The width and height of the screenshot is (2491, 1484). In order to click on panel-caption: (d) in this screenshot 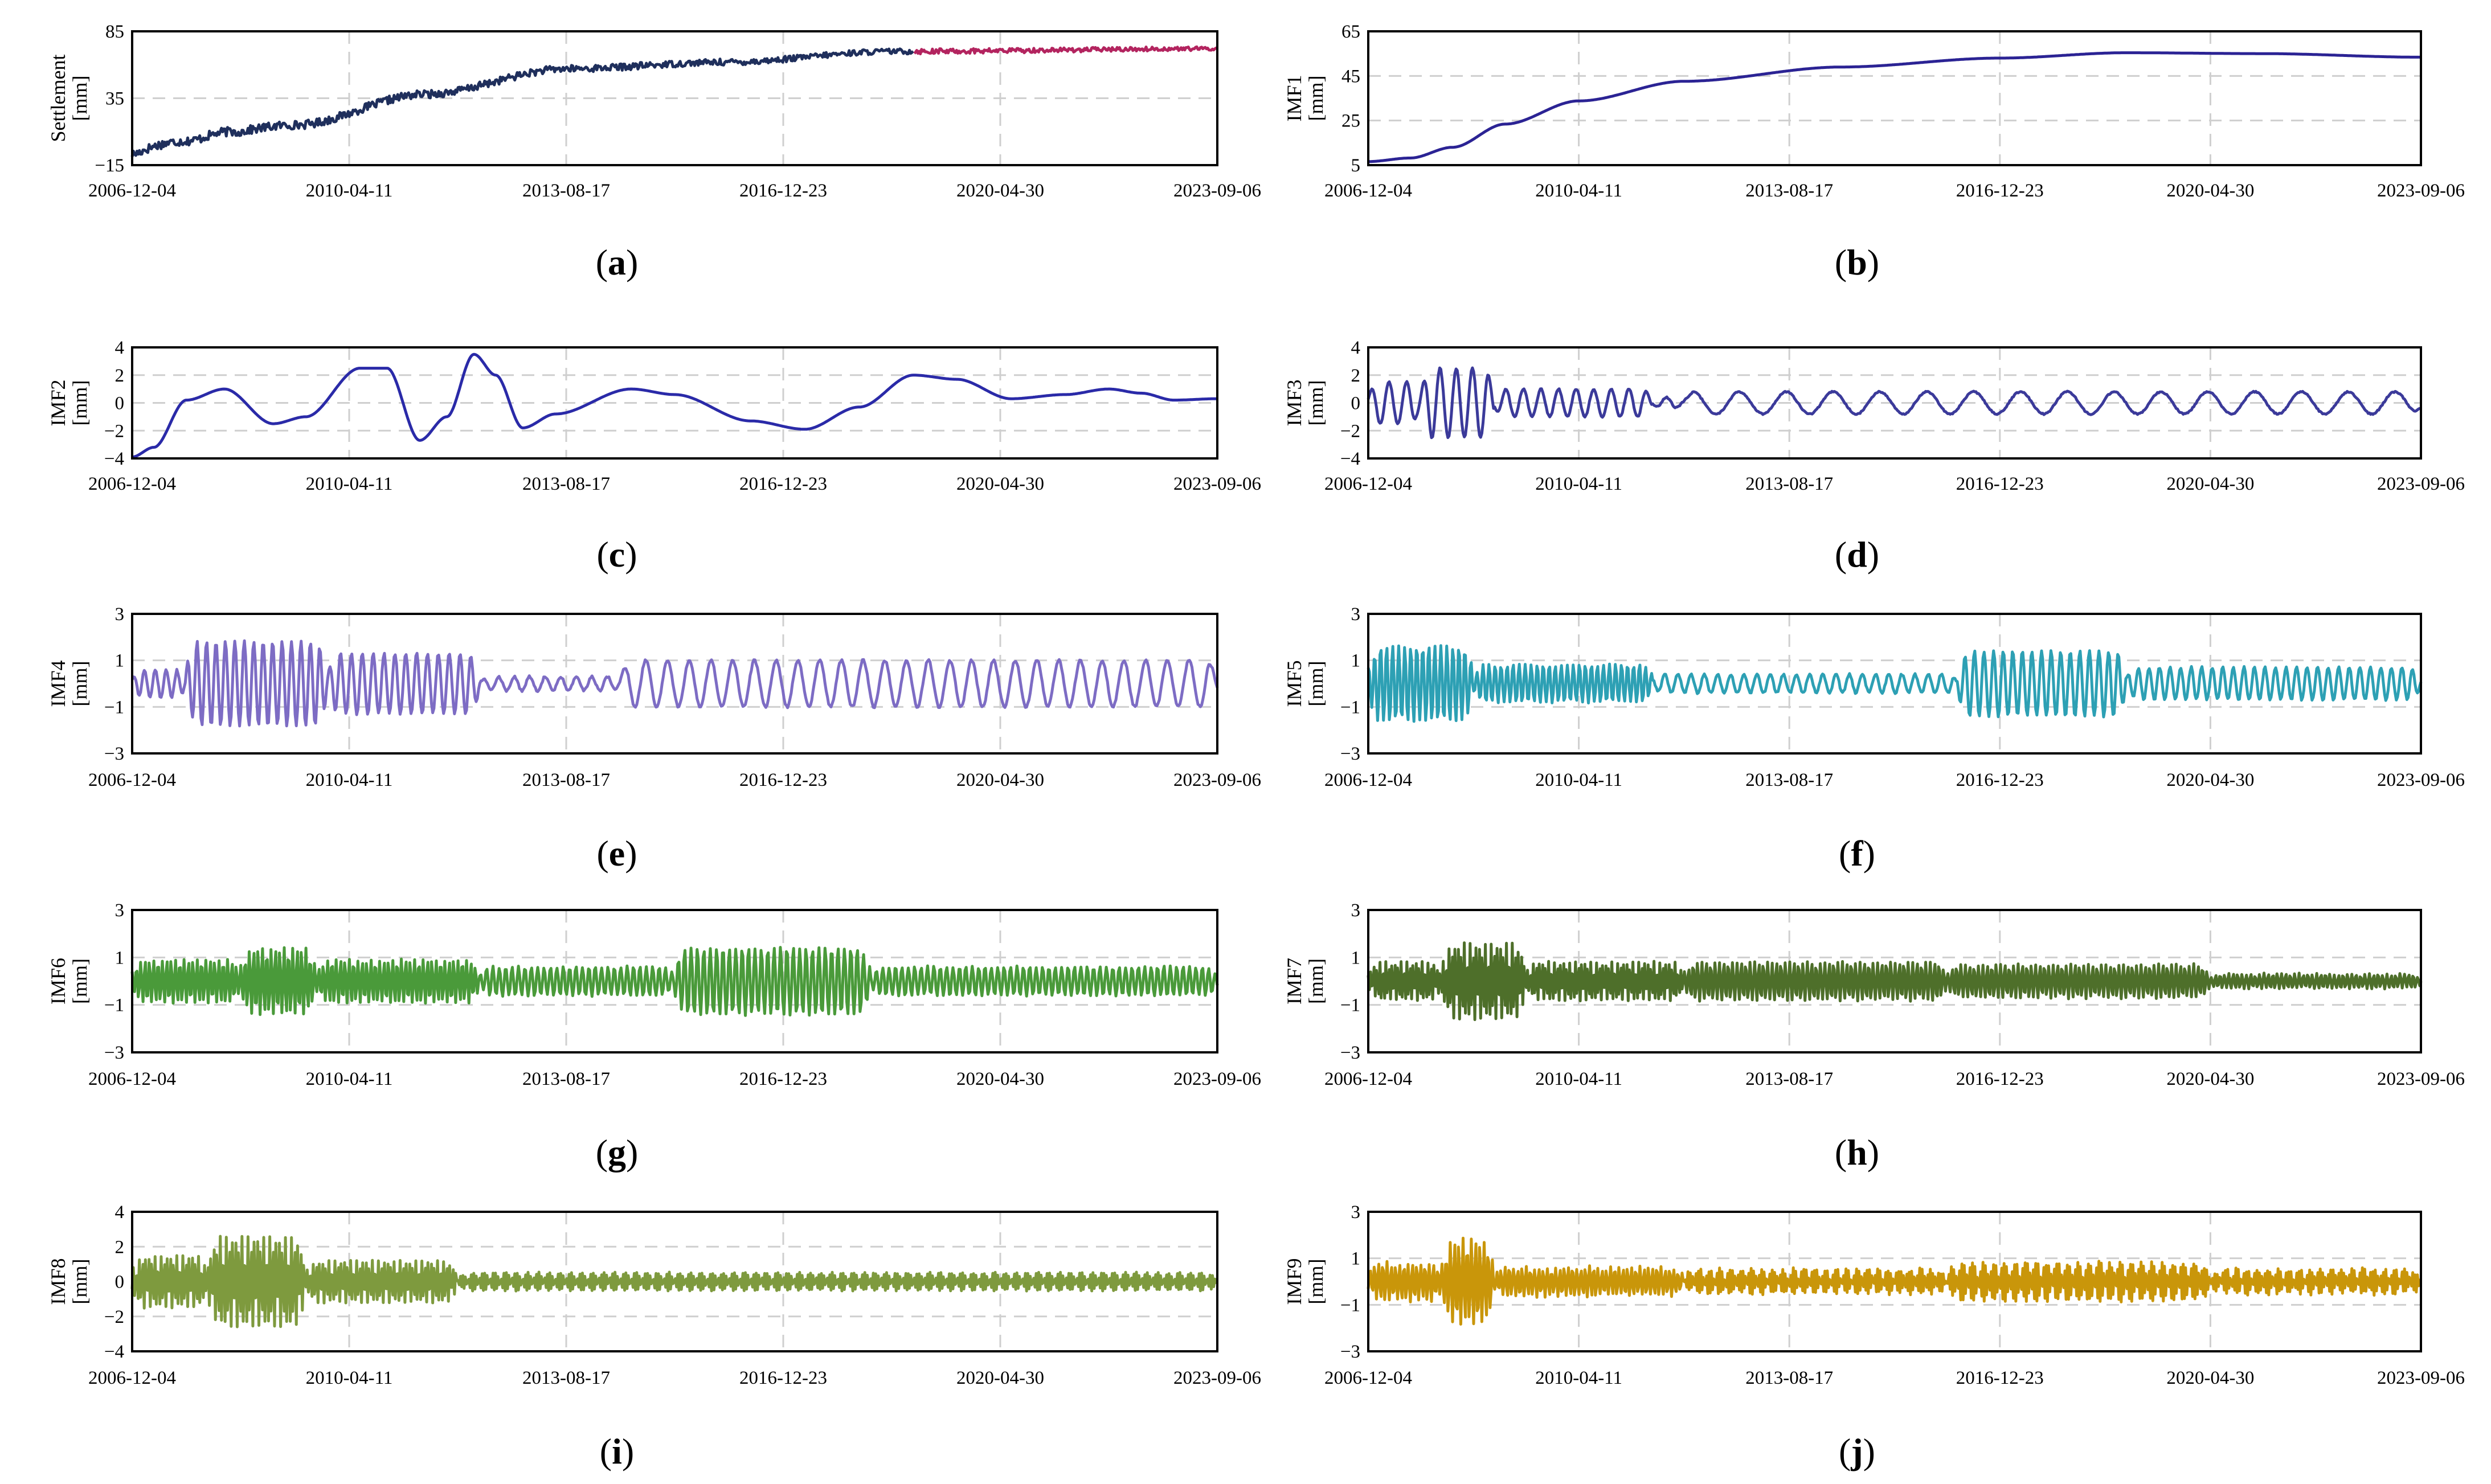, I will do `click(1857, 554)`.